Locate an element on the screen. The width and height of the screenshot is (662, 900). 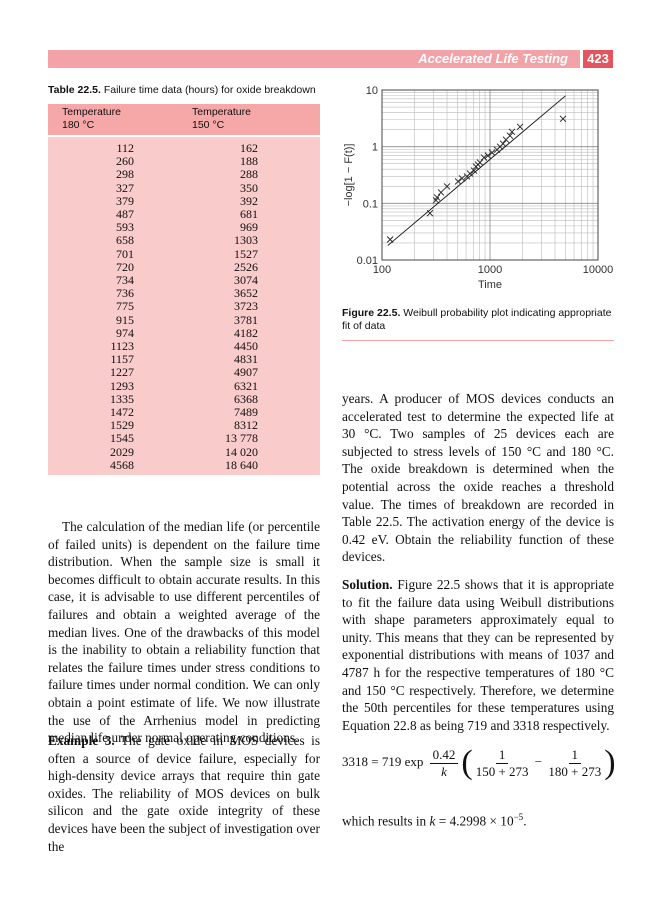
operator: − is located at coordinates (538, 761).